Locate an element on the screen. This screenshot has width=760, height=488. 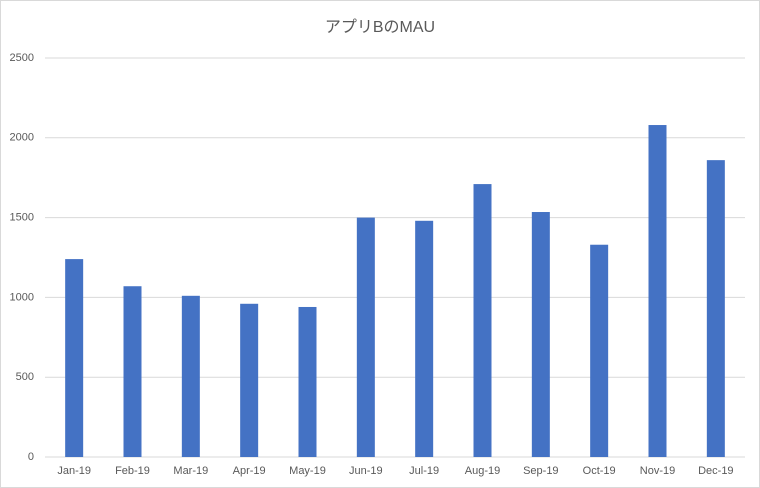
y-tick-label: 2000 is located at coordinates (22, 138).